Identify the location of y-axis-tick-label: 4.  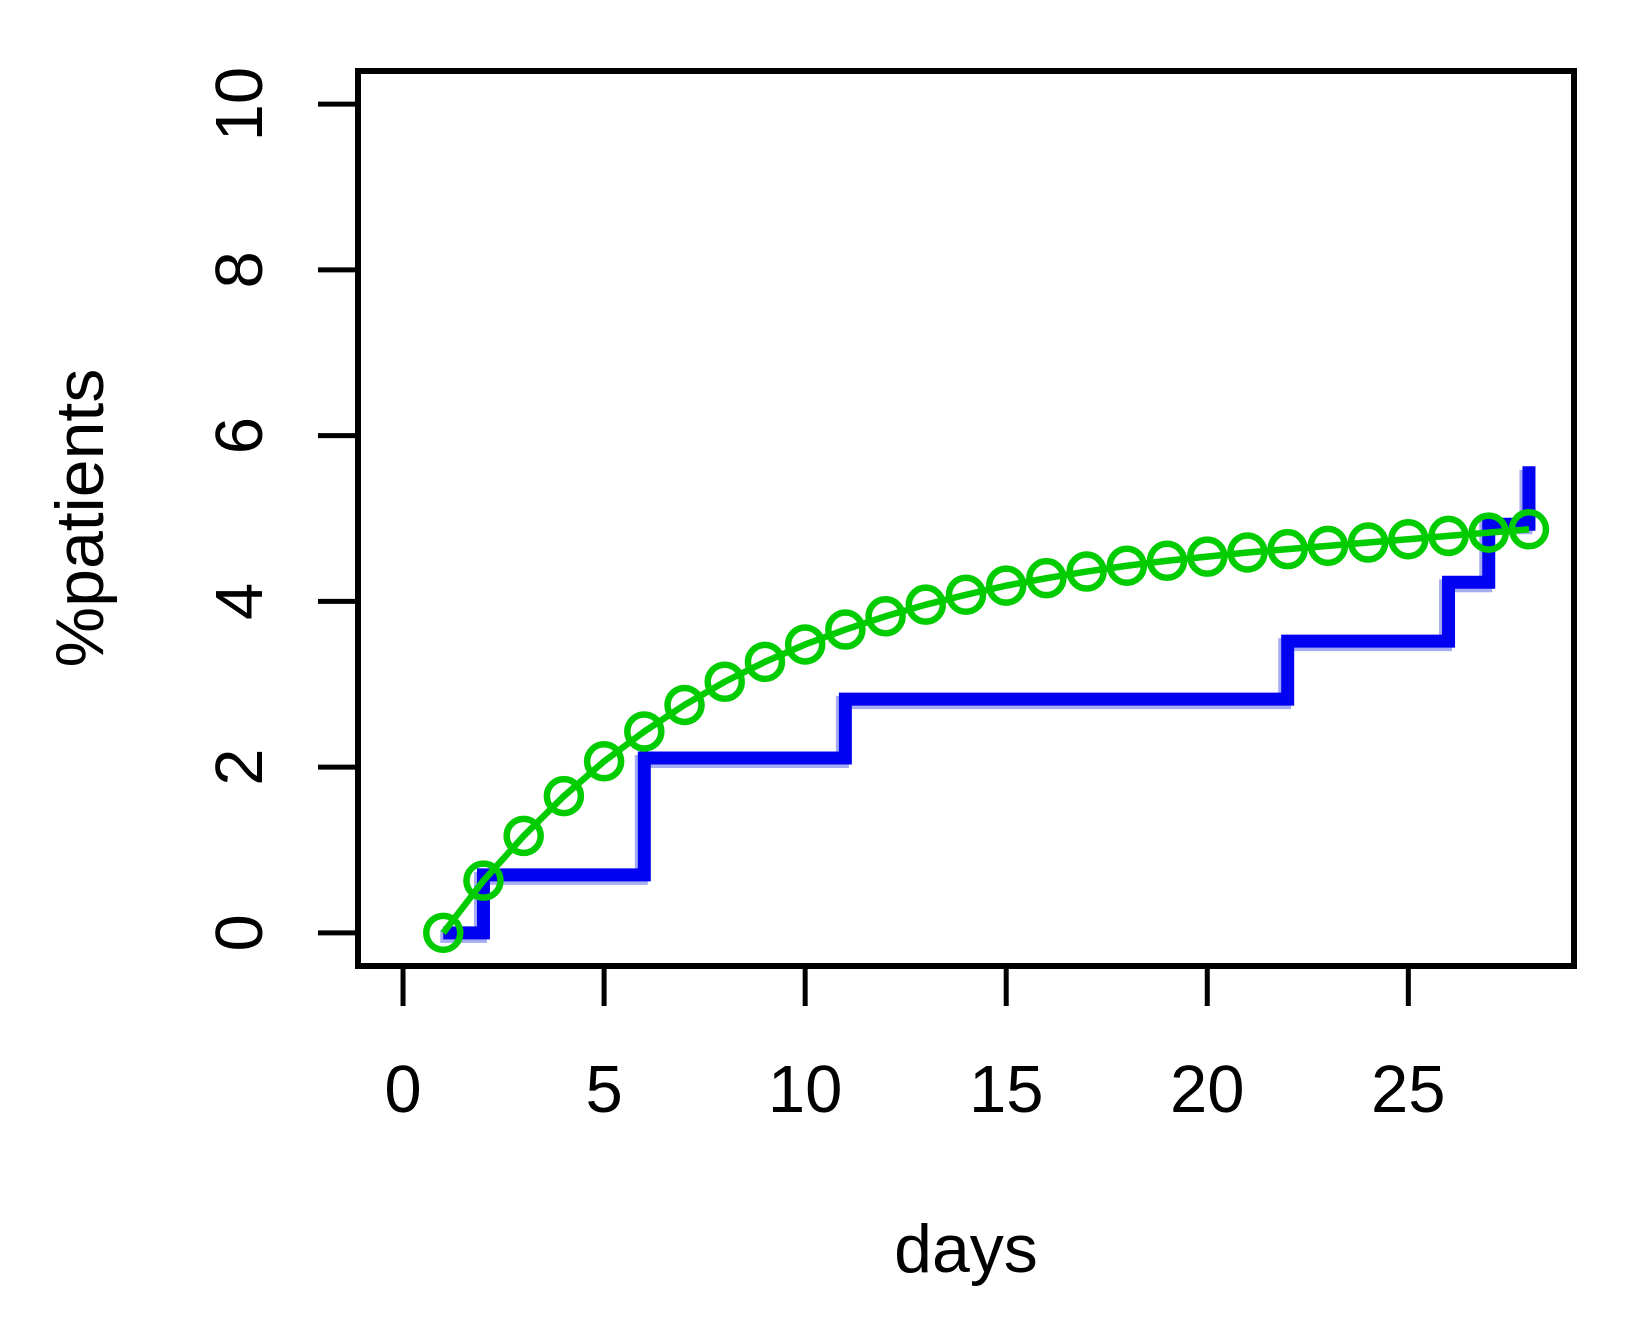
(239, 601).